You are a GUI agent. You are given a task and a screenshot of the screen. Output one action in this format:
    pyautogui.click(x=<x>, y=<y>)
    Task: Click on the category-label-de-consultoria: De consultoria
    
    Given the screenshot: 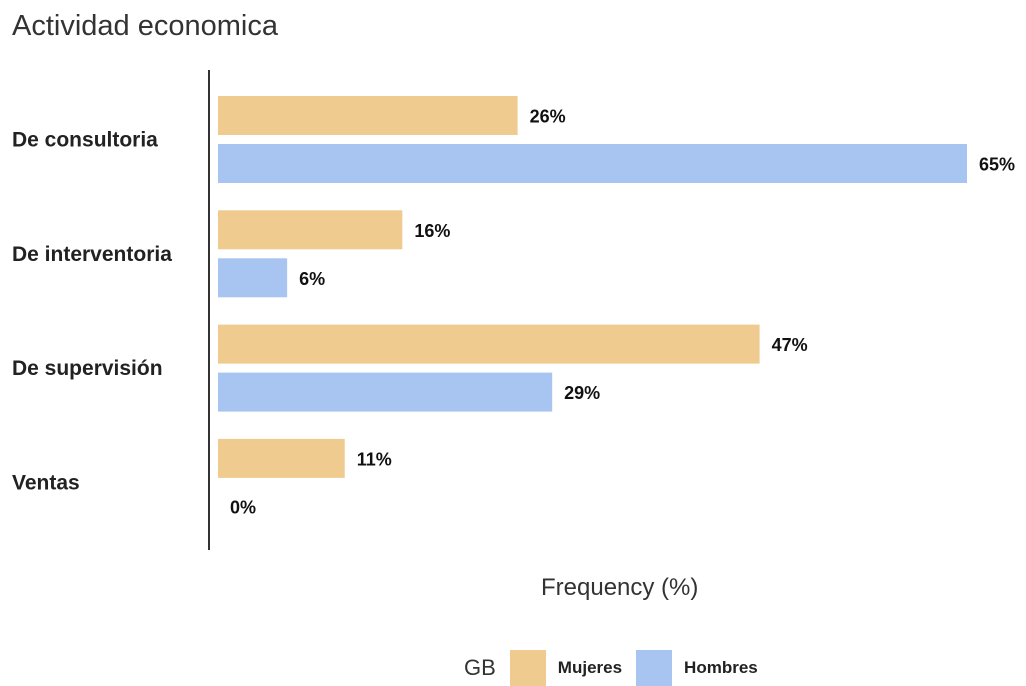 What is the action you would take?
    pyautogui.click(x=85, y=140)
    